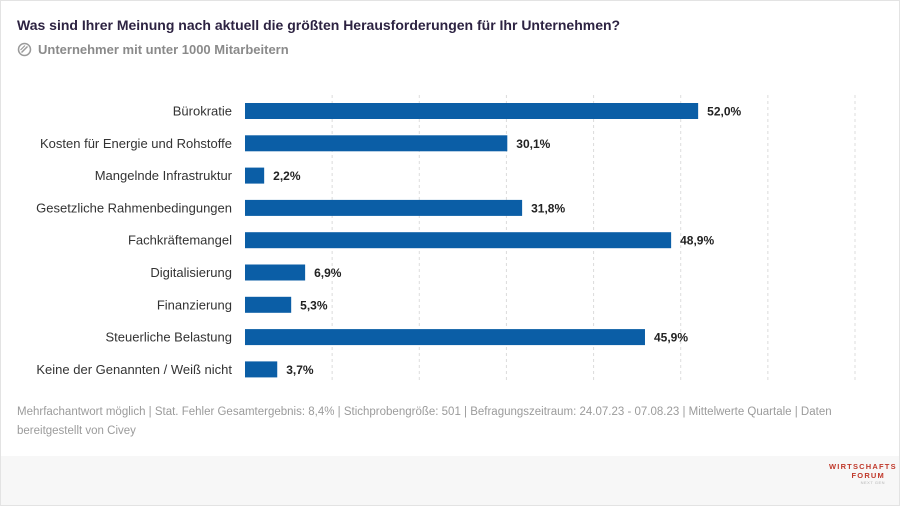 The width and height of the screenshot is (900, 506). I want to click on category-label: Mangelnde Infrastruktur, so click(164, 175).